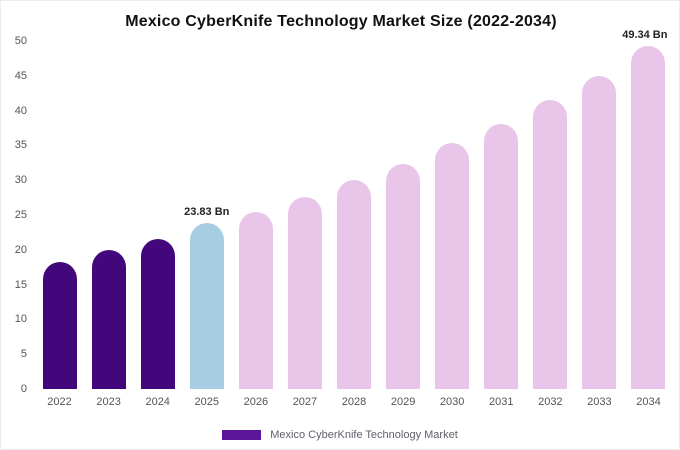 The image size is (680, 450). I want to click on legend: Mexico CyberKnife Technology Market, so click(340, 435).